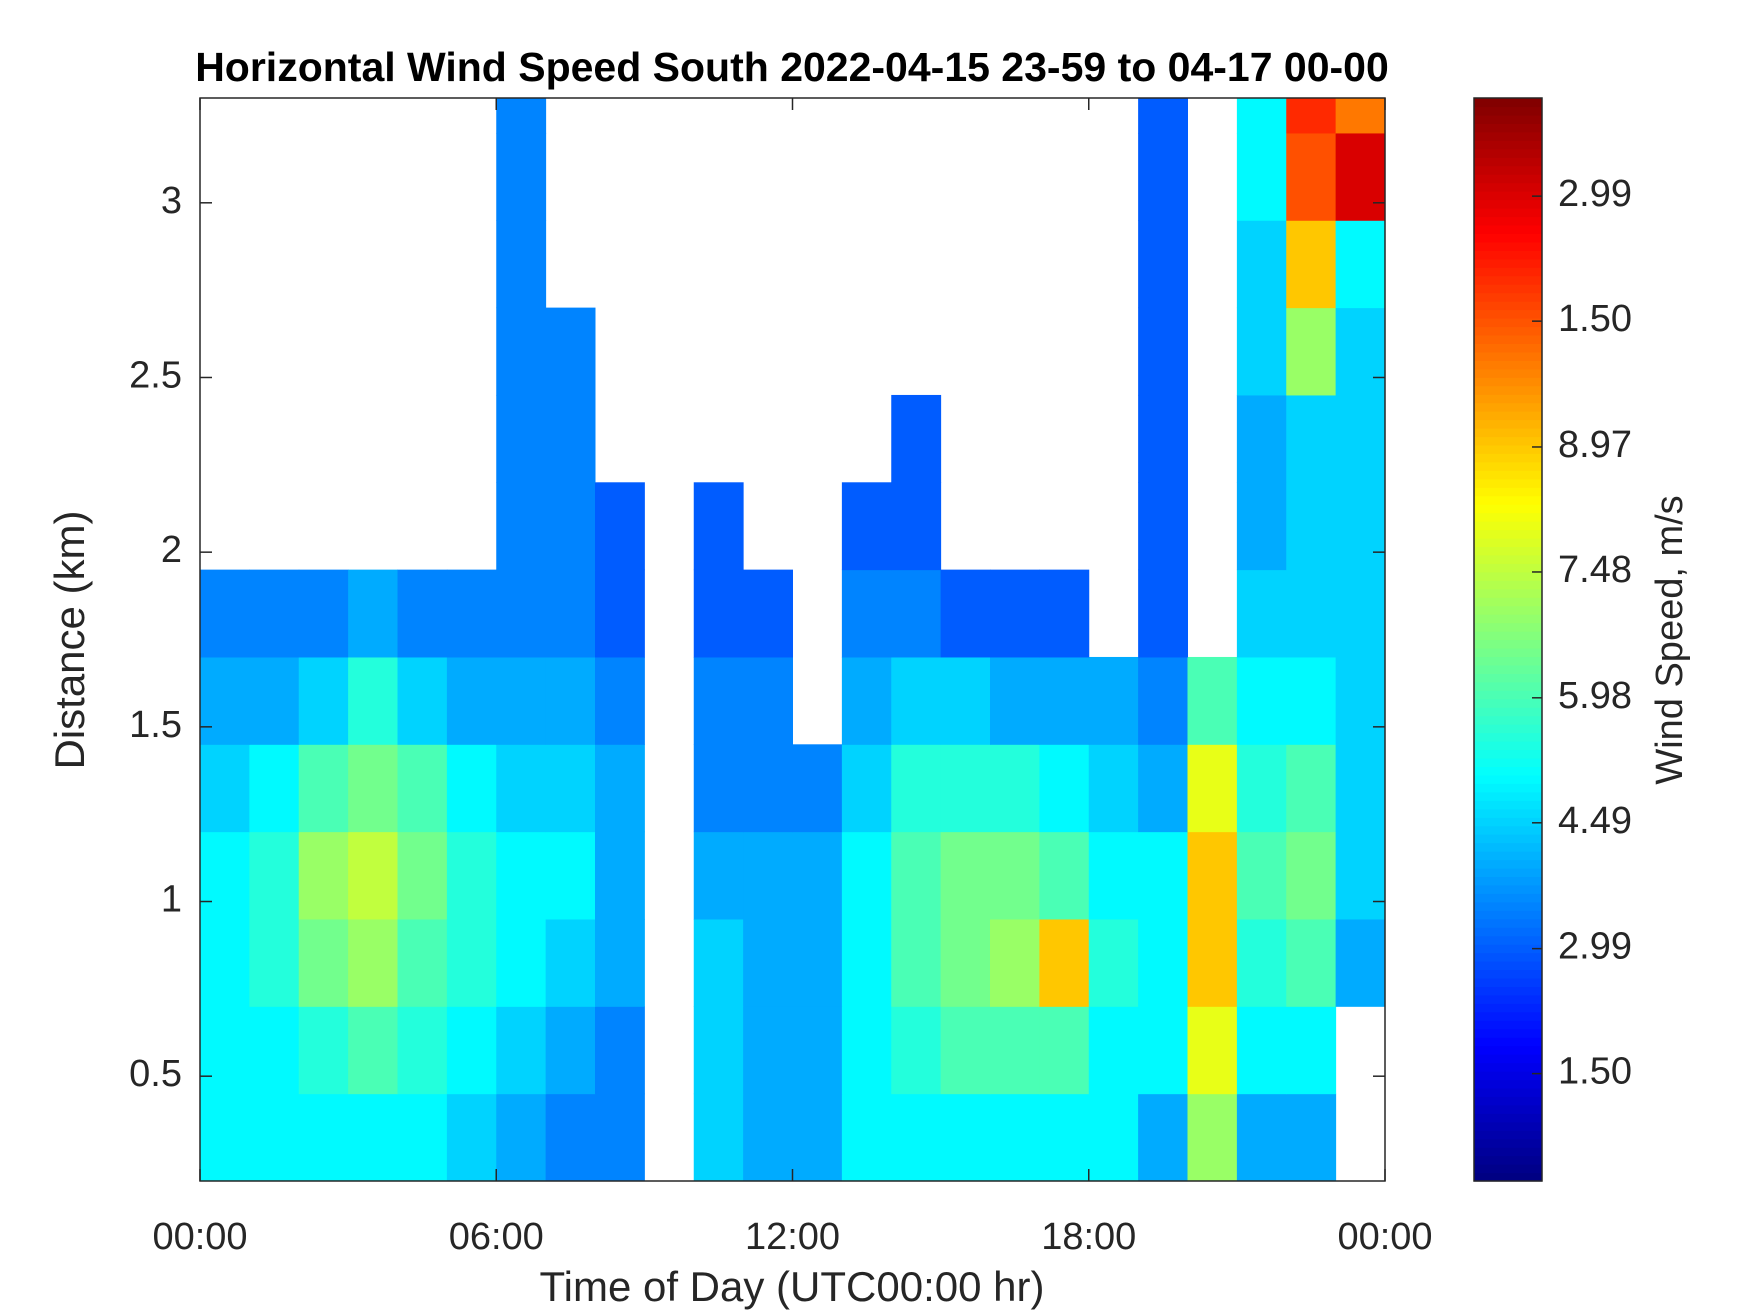 This screenshot has height=1313, width=1750. What do you see at coordinates (155, 1074) in the screenshot?
I see `y-tick-label: 0.5` at bounding box center [155, 1074].